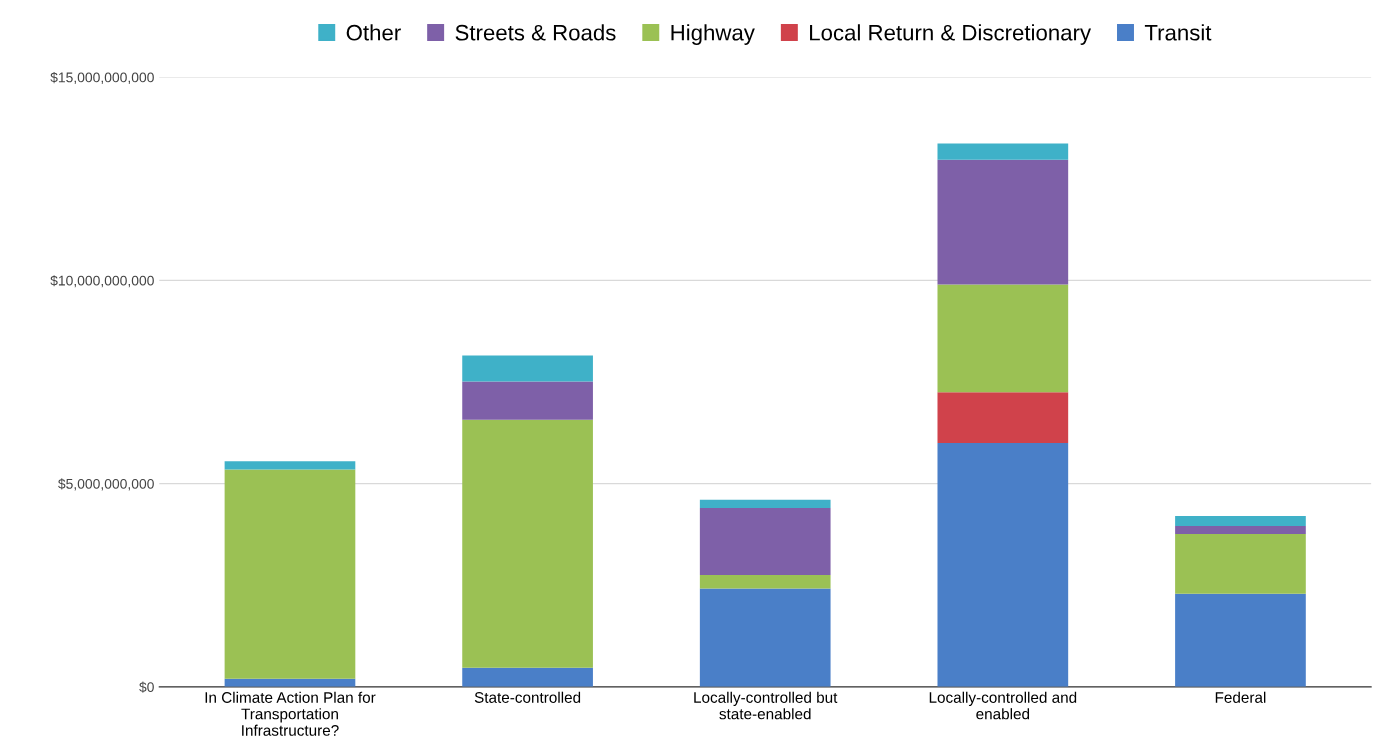  What do you see at coordinates (766, 705) in the screenshot?
I see `x-tick-label: Locally-controlled but state-enabled` at bounding box center [766, 705].